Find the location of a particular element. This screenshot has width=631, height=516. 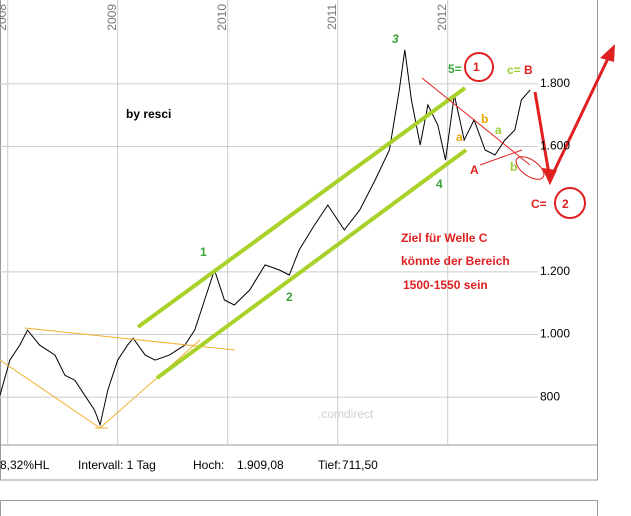

forecast-arrow is located at coordinates (573, 117).